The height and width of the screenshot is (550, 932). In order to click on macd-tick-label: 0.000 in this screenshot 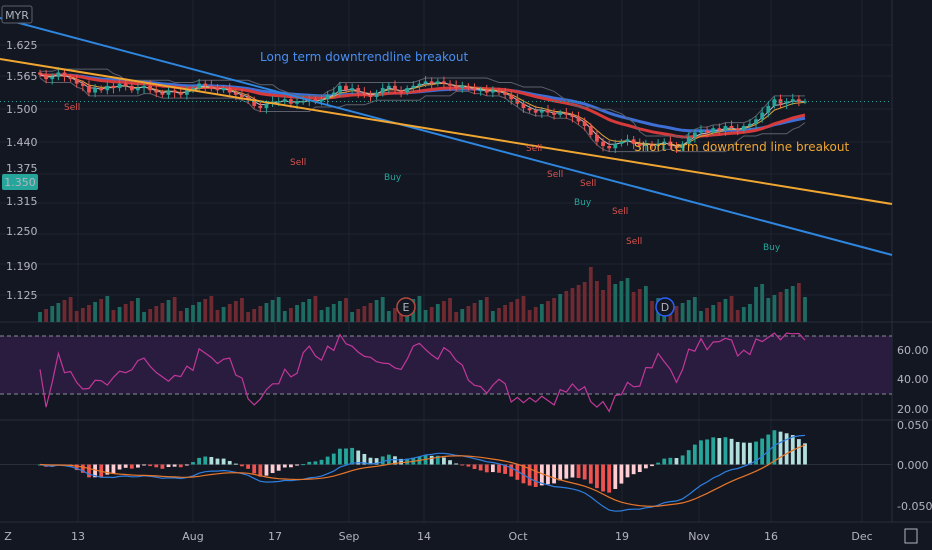, I will do `click(913, 465)`.